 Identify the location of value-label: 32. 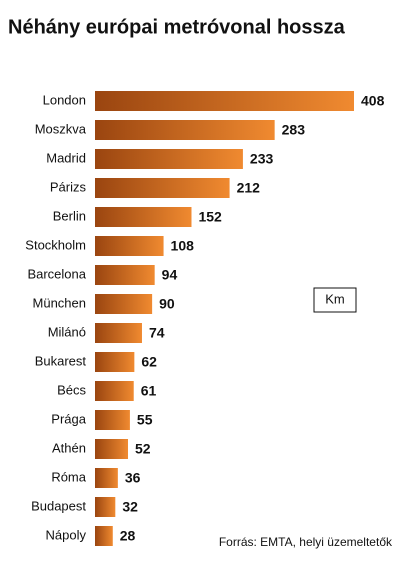
(130, 507).